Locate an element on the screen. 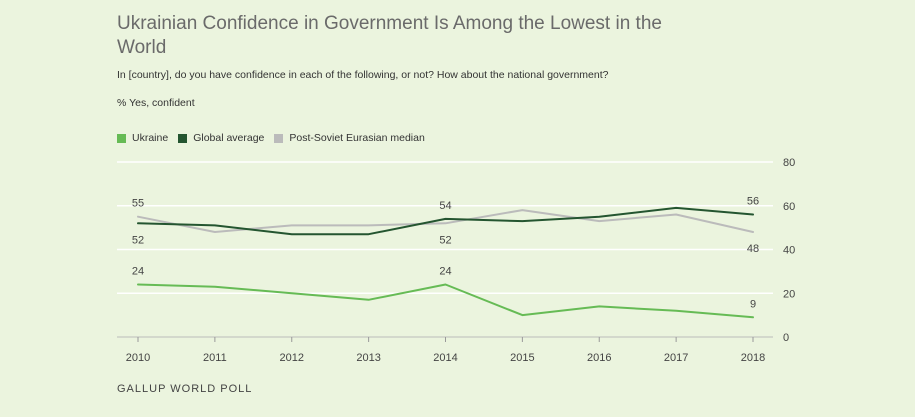 This screenshot has height=417, width=915. x-tick-label: 2017 is located at coordinates (676, 358).